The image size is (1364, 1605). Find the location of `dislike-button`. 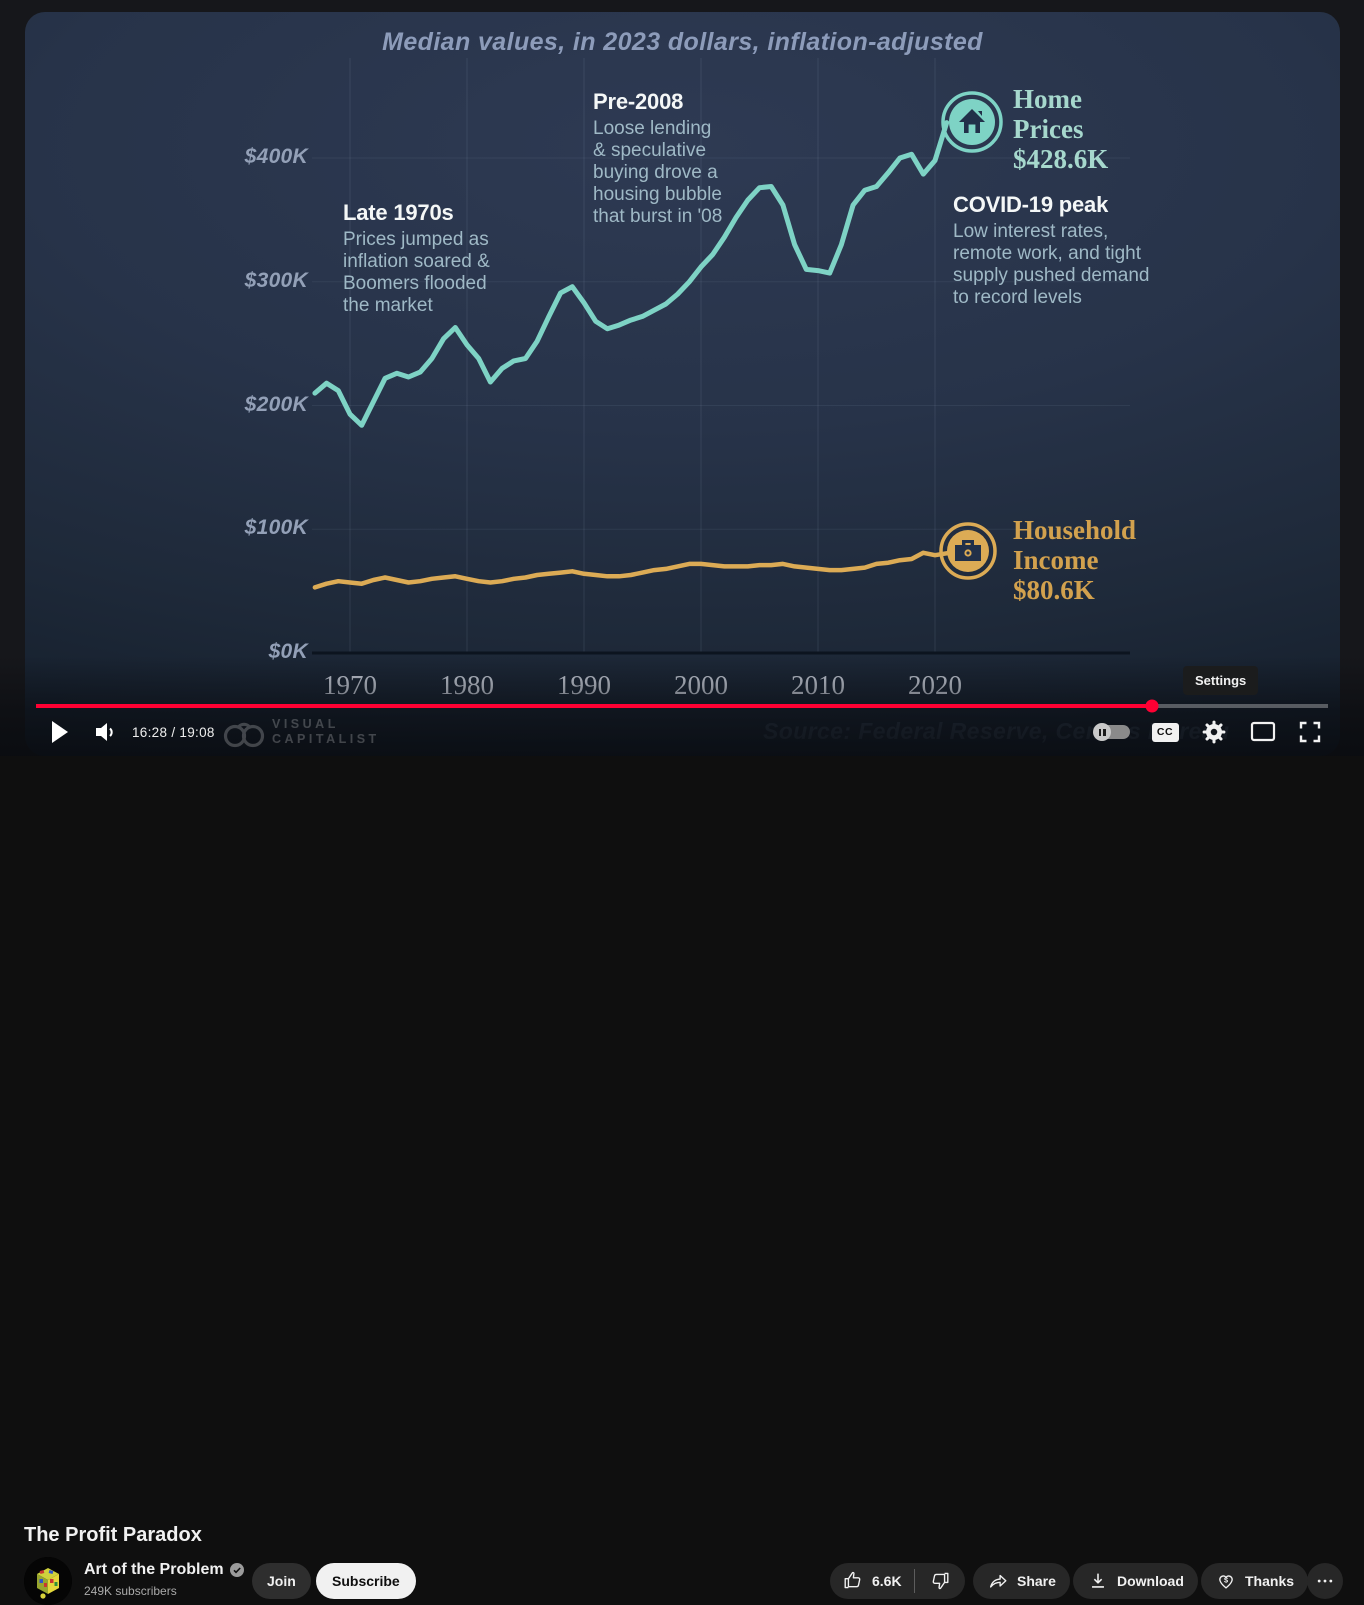

dislike-button is located at coordinates (940, 1581).